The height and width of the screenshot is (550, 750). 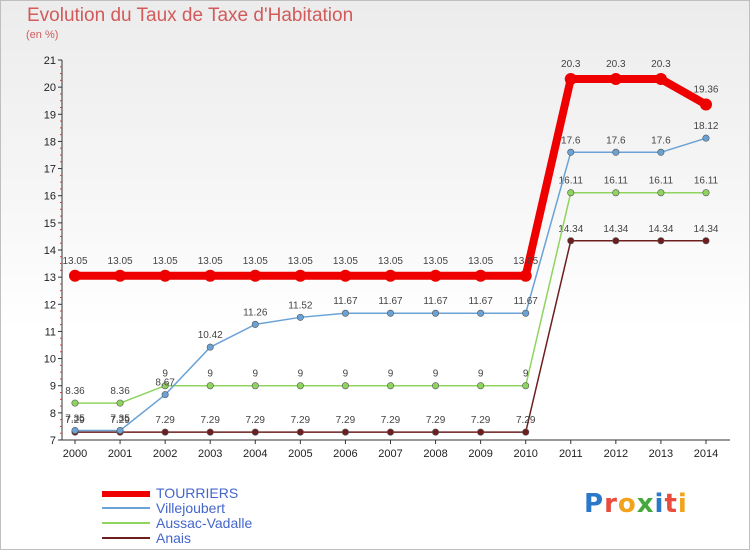 What do you see at coordinates (126, 538) in the screenshot?
I see `legend-swatch-anais` at bounding box center [126, 538].